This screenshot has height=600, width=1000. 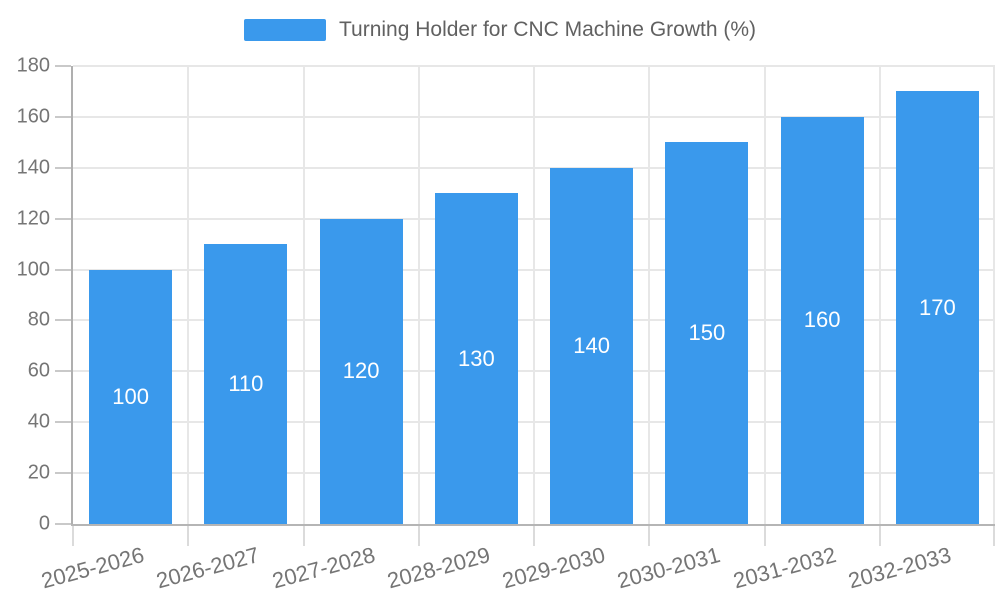 What do you see at coordinates (38, 421) in the screenshot?
I see `y-axis-label: 40` at bounding box center [38, 421].